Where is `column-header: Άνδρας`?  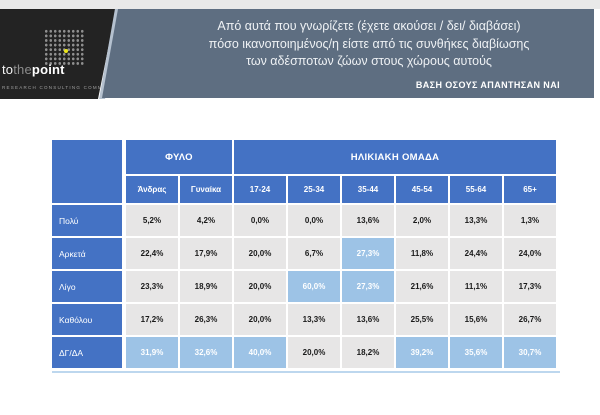
column-header: Άνδρας is located at coordinates (152, 189).